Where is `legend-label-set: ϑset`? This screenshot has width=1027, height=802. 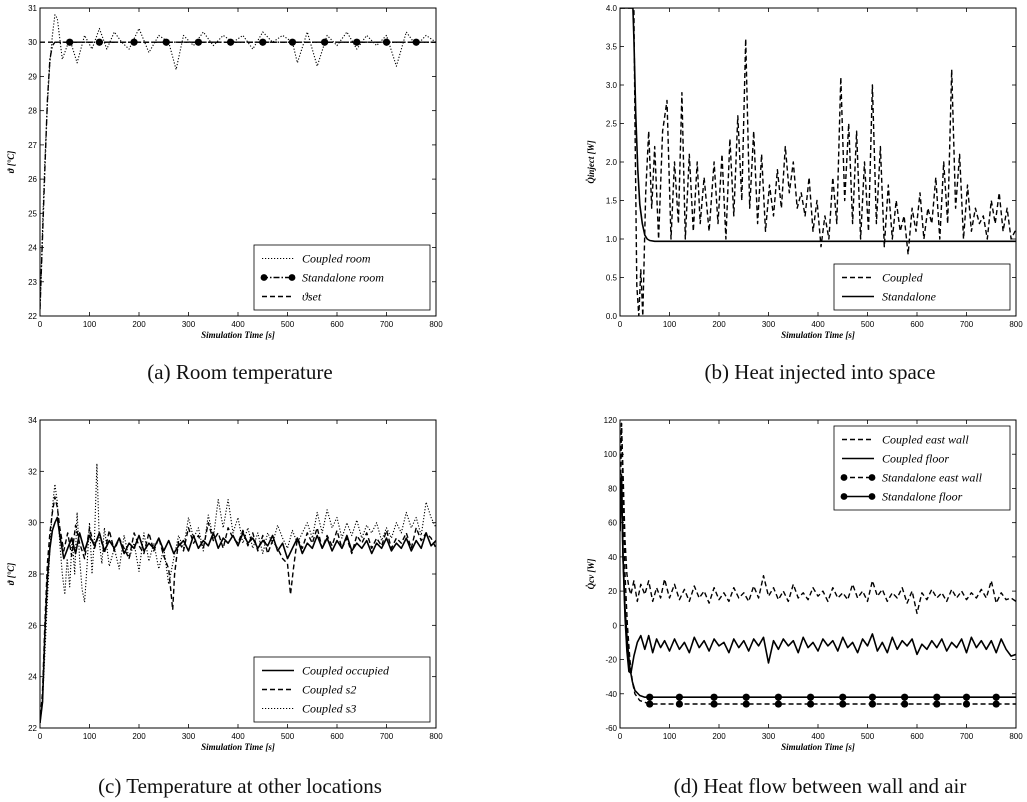 legend-label-set: ϑset is located at coordinates (312, 297).